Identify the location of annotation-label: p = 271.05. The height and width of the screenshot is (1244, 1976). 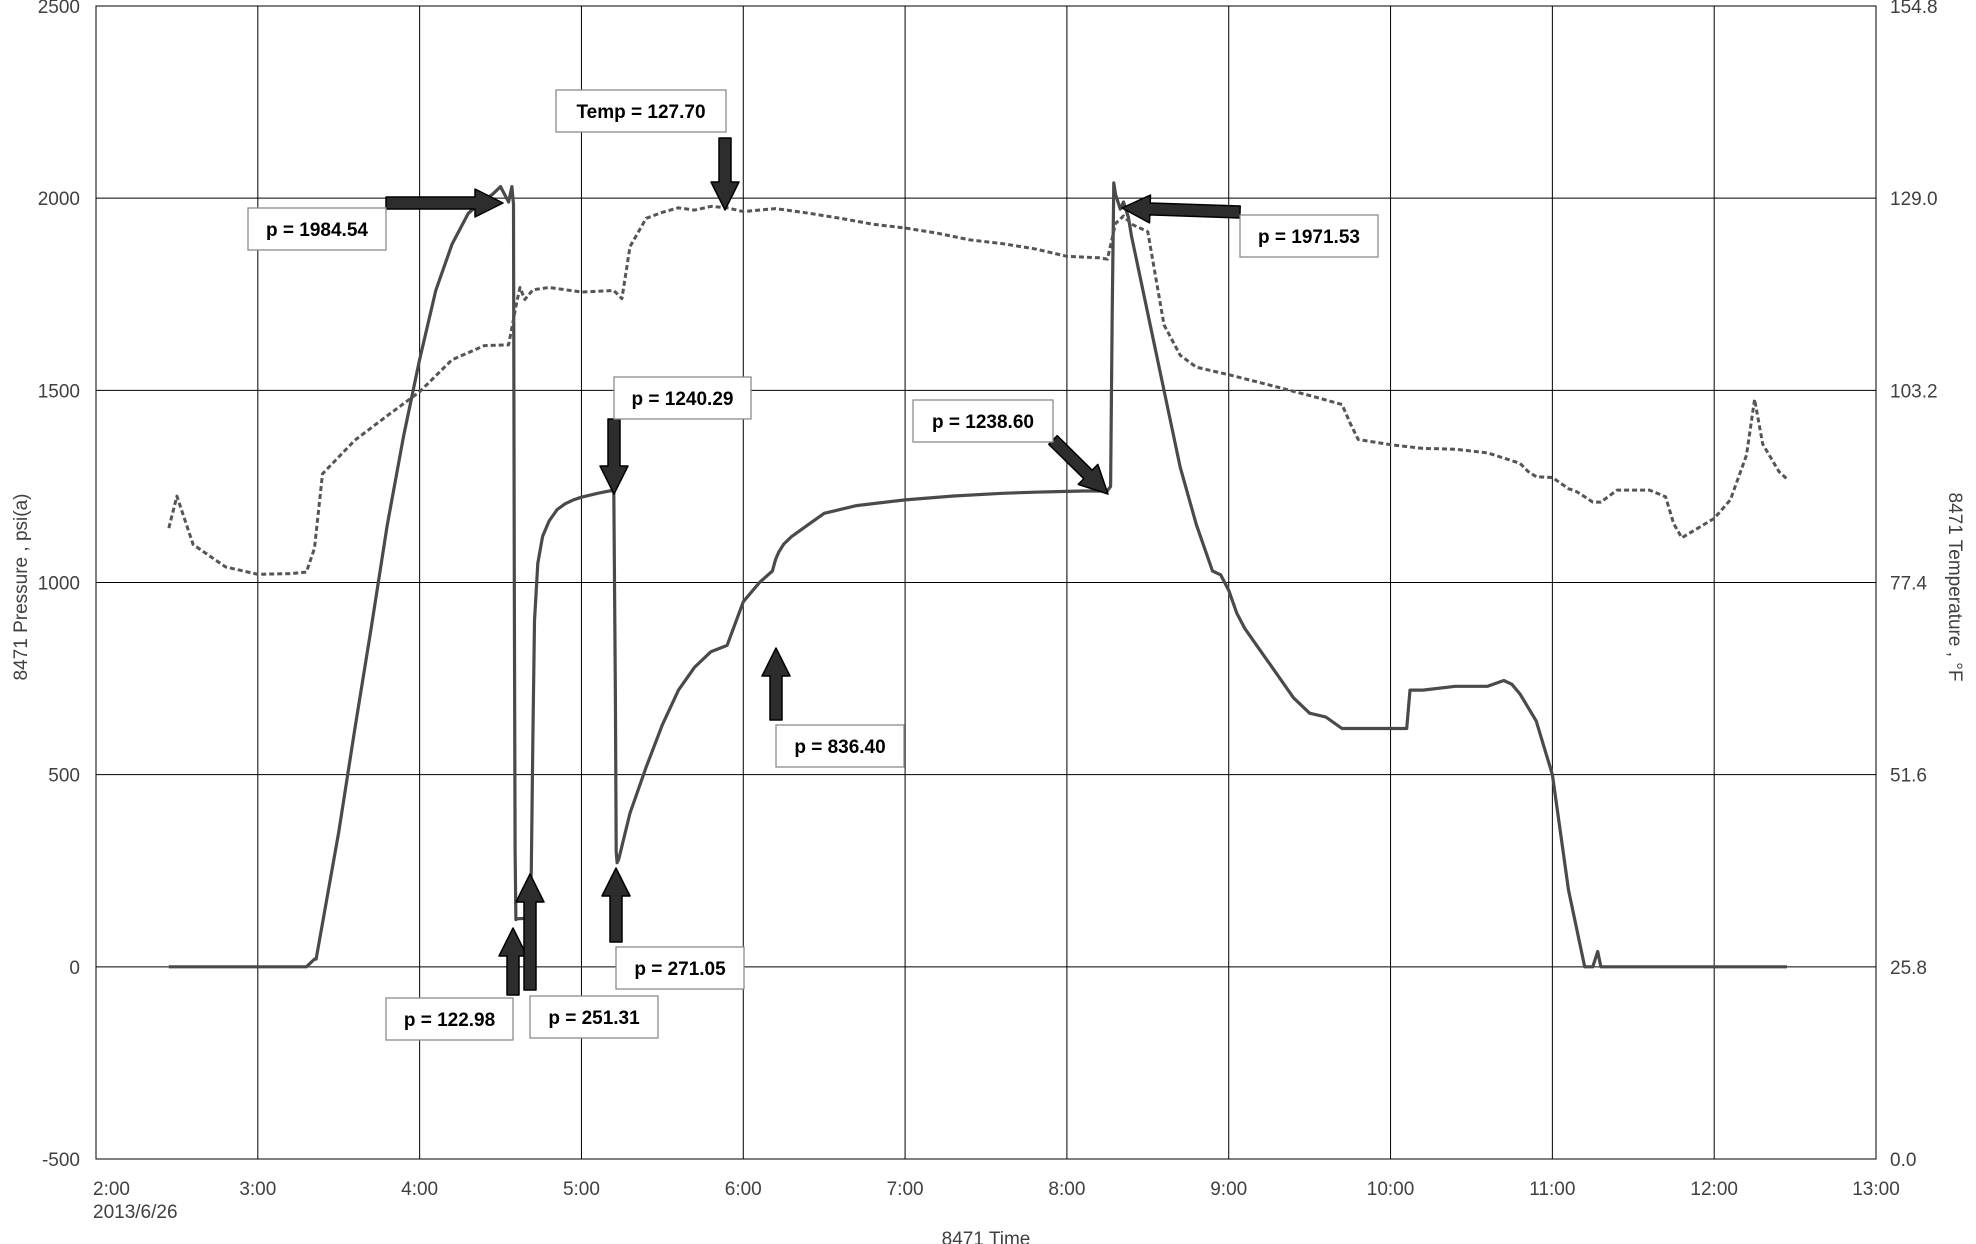
(680, 969).